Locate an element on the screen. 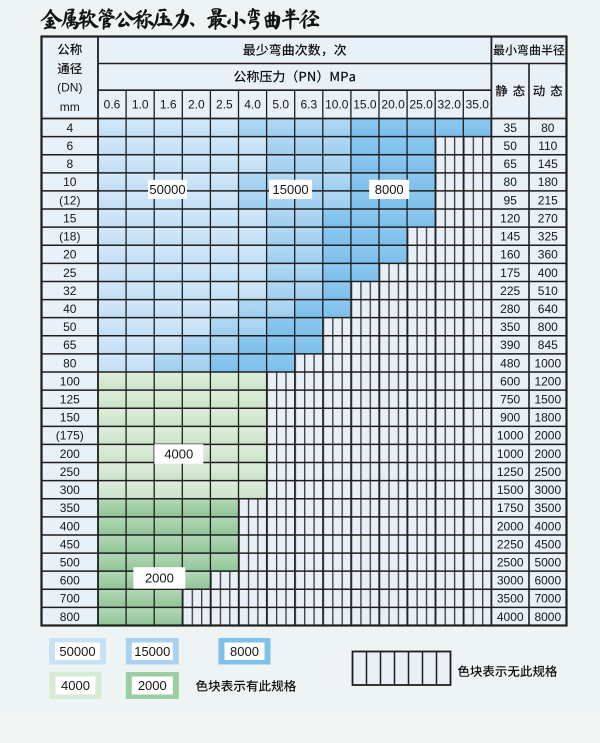 The image size is (600, 743). svg-text: 32 is located at coordinates (70, 291).